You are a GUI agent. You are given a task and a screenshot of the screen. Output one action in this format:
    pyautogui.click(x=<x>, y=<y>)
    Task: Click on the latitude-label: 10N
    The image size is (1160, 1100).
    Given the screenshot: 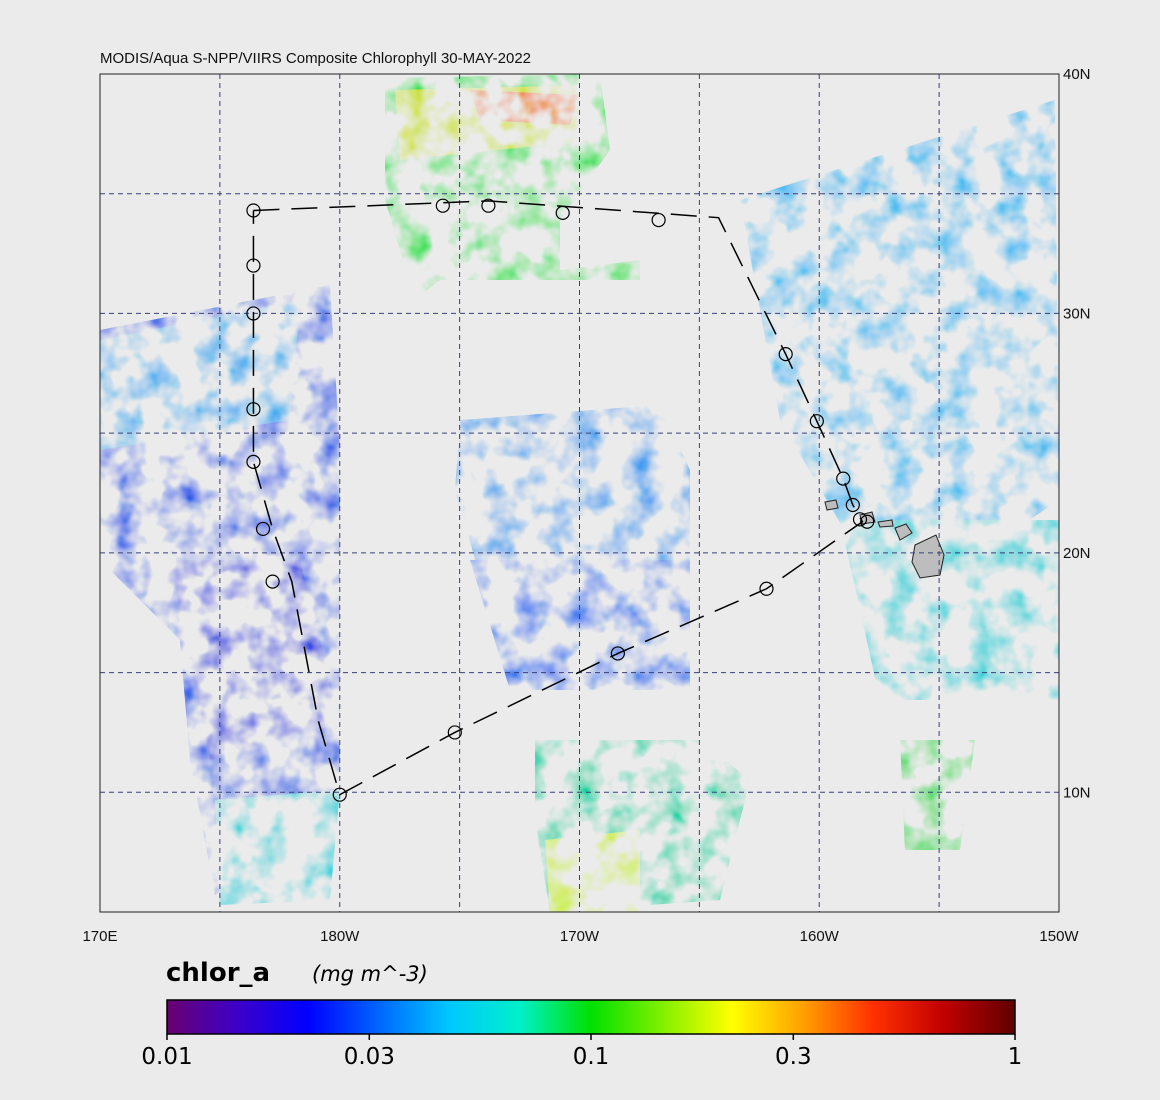 What is the action you would take?
    pyautogui.click(x=1077, y=792)
    